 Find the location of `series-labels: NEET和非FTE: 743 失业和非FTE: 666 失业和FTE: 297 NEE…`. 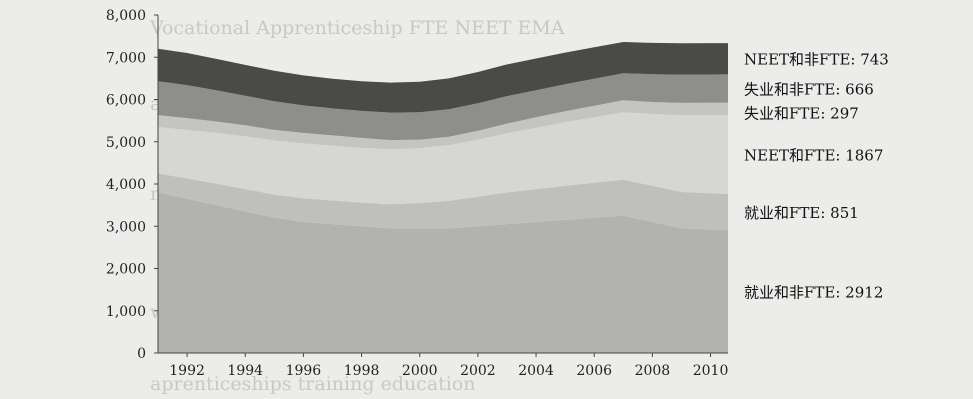

series-labels: NEET和非FTE: 743 失业和非FTE: 666 失业和FTE: 297 NEE… is located at coordinates (816, 176).